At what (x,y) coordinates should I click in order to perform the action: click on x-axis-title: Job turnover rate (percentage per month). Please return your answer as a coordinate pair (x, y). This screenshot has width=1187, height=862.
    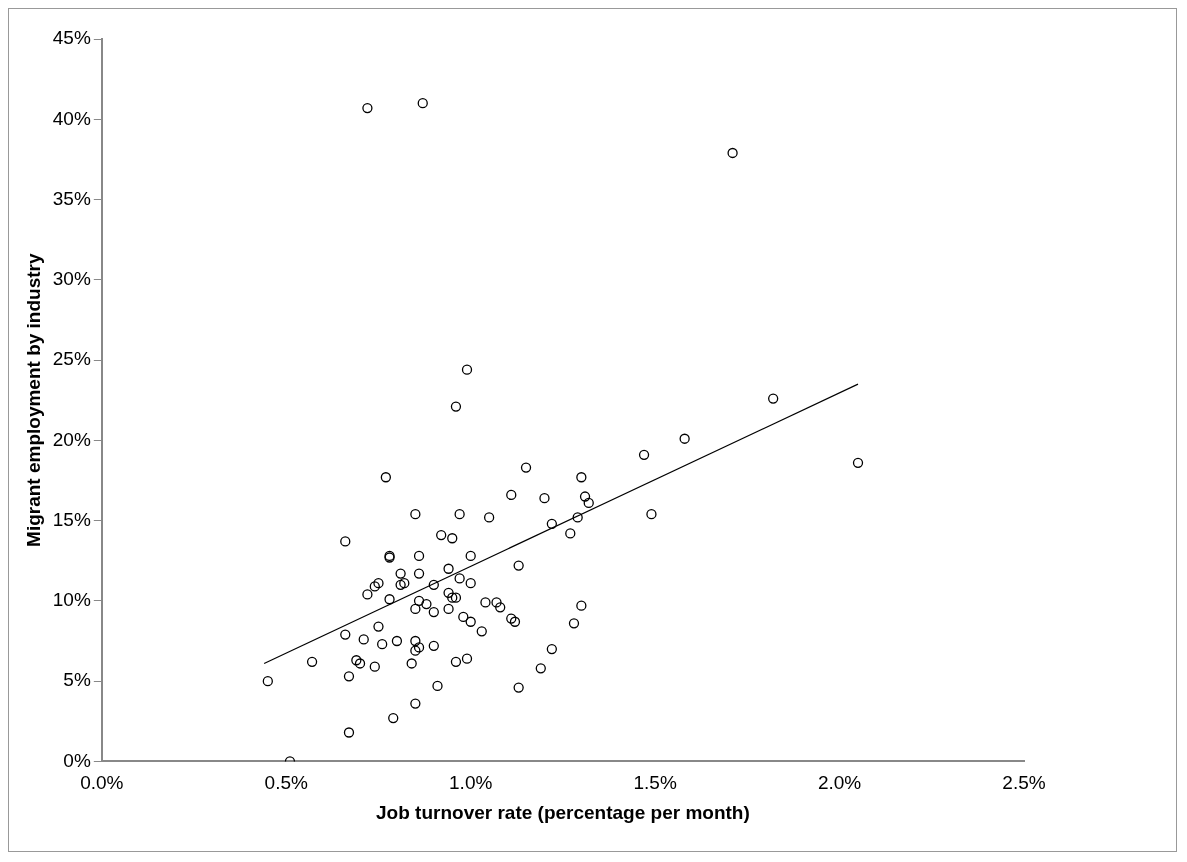
    Looking at the image, I should click on (563, 812).